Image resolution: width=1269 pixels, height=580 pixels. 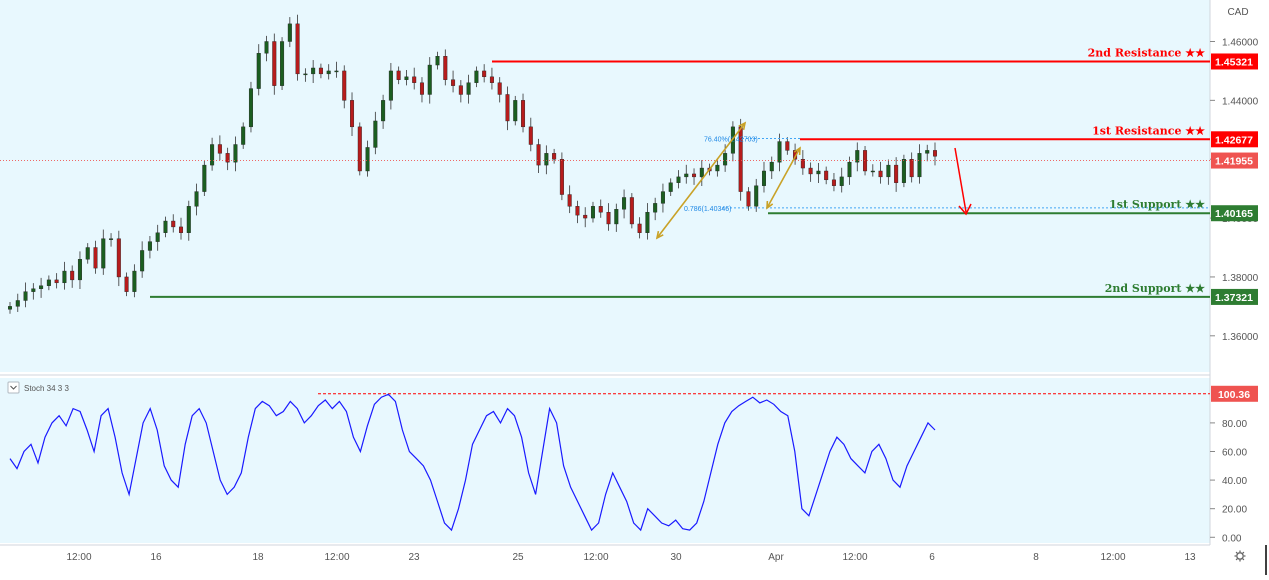 I want to click on level-price-tag-text: 1.42677, so click(x=1234, y=140).